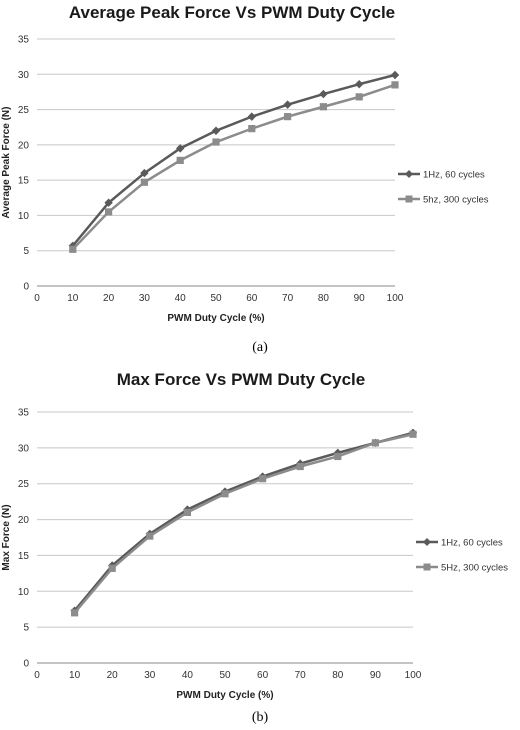 This screenshot has height=730, width=520. I want to click on chart-title: Max Force Vs PWM Duty Cycle, so click(241, 379).